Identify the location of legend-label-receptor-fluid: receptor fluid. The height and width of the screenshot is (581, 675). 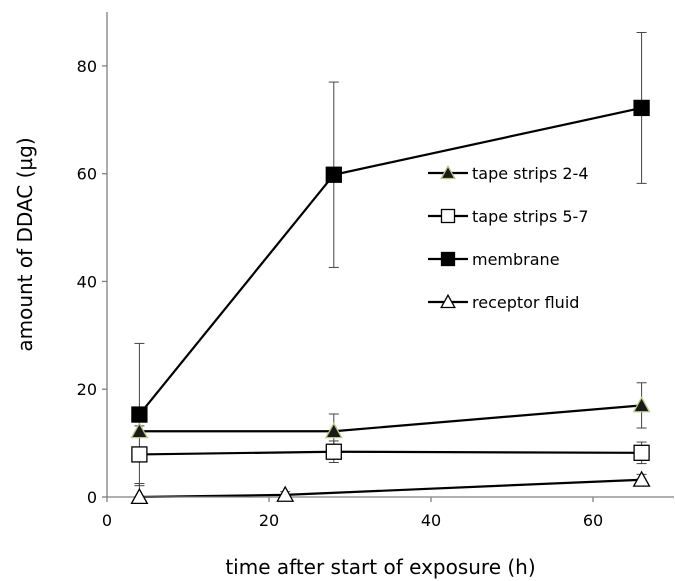
(525, 302).